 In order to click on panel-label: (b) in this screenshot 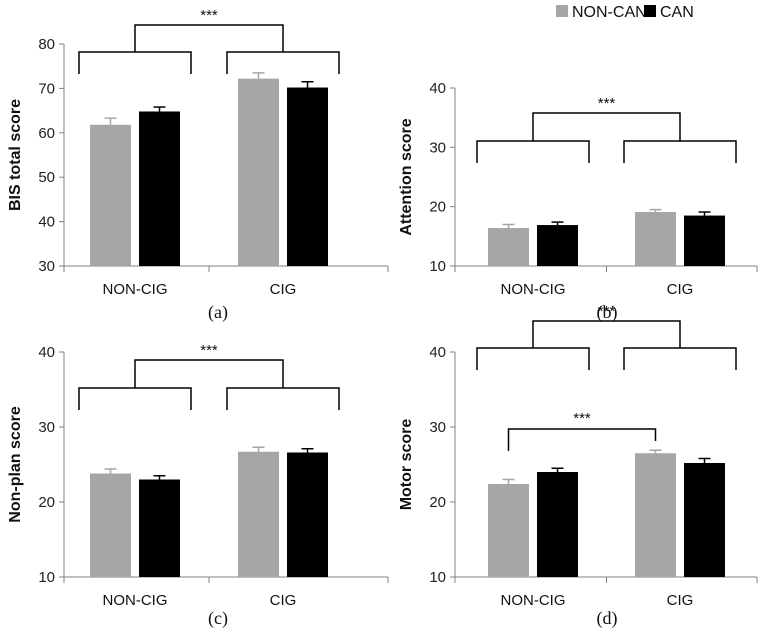, I will do `click(607, 312)`.